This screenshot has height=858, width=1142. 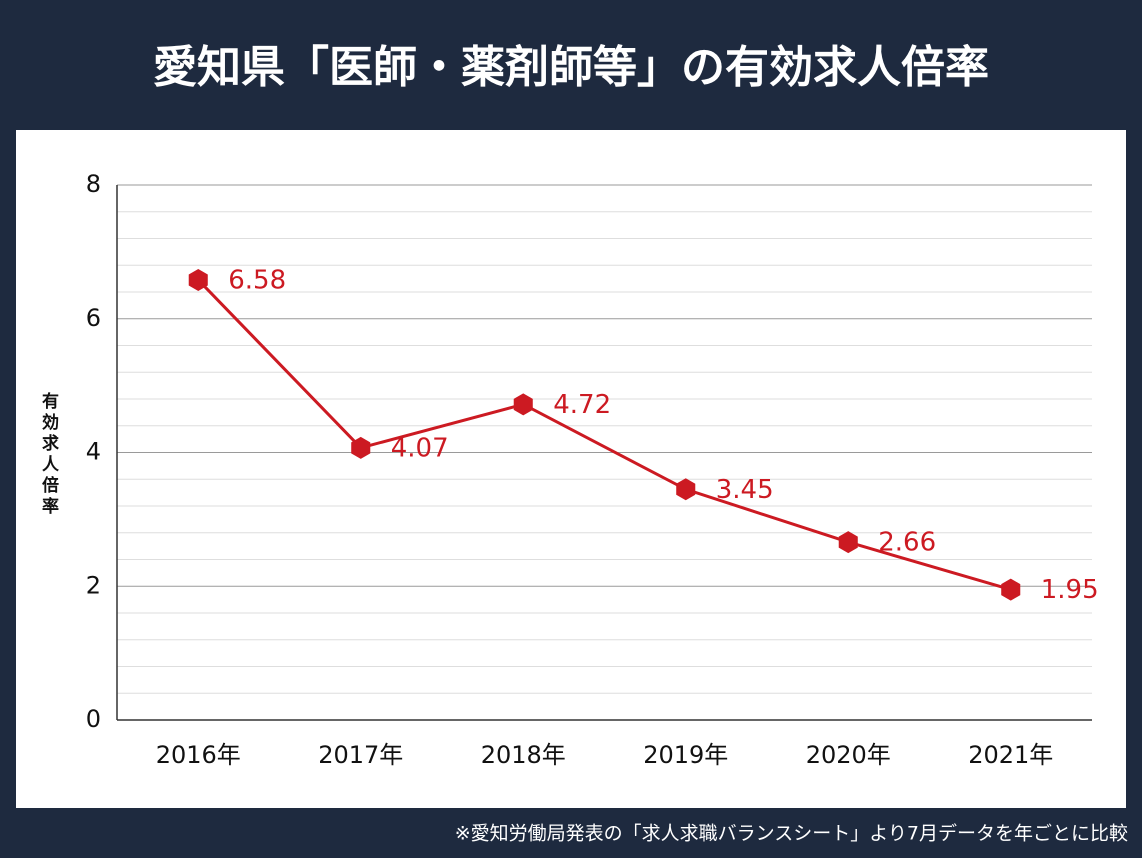 I want to click on data-label: 4.07, so click(x=420, y=448).